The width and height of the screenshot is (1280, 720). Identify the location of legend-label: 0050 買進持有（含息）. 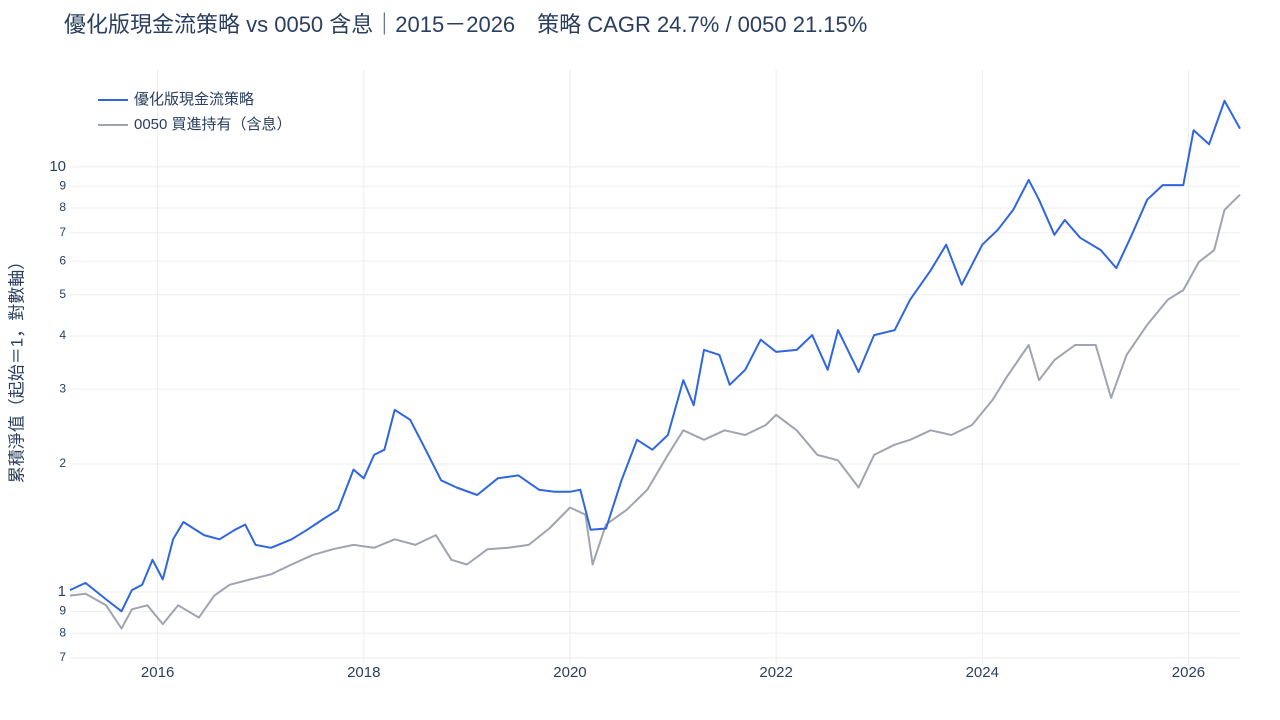
(213, 124).